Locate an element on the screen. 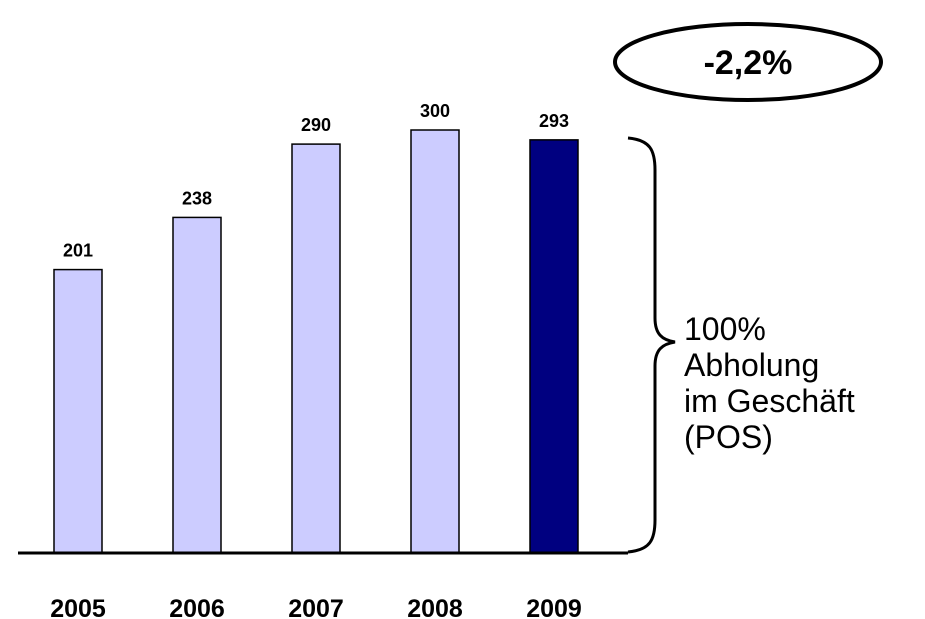  value-label-2009: 293 is located at coordinates (554, 121).